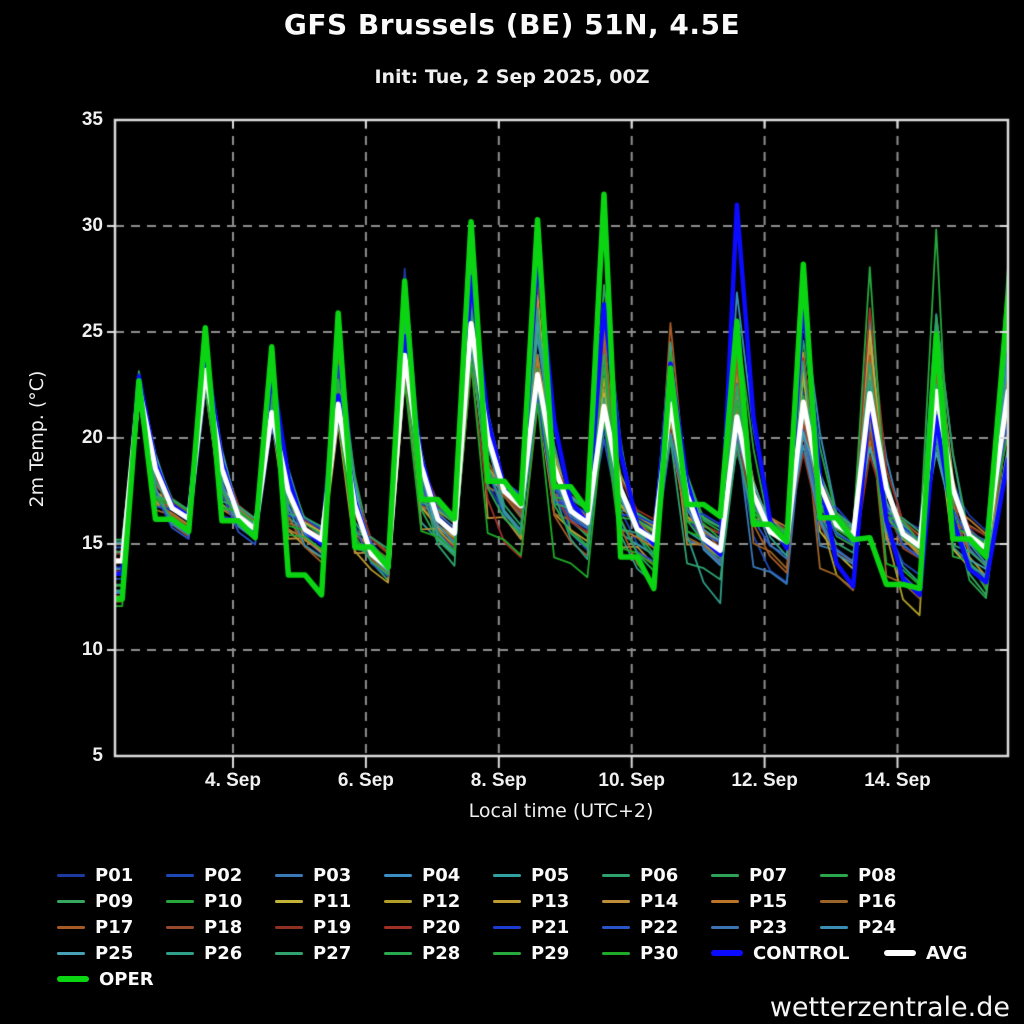 The image size is (1024, 1024). Describe the element at coordinates (659, 927) in the screenshot. I see `legend-label: P22` at that location.